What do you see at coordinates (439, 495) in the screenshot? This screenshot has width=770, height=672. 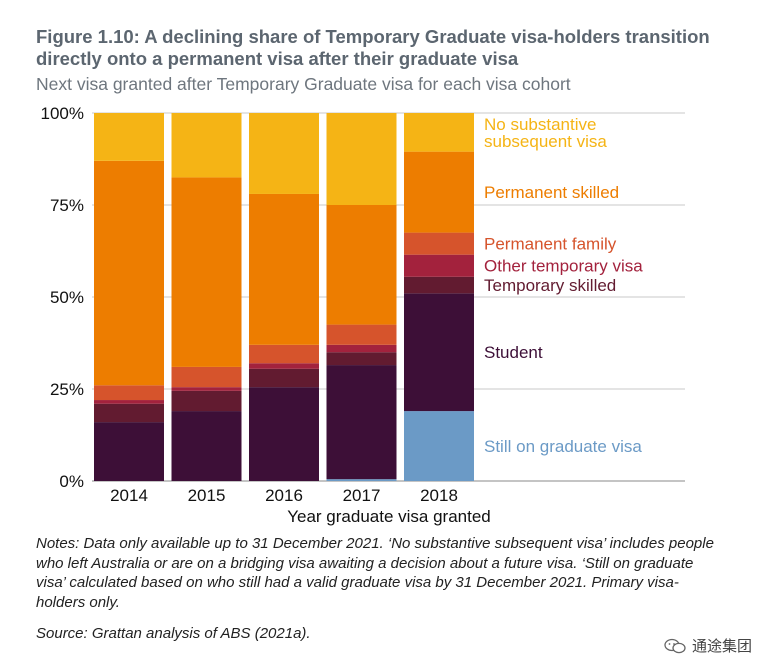 I see `x-tick-label: 2018` at bounding box center [439, 495].